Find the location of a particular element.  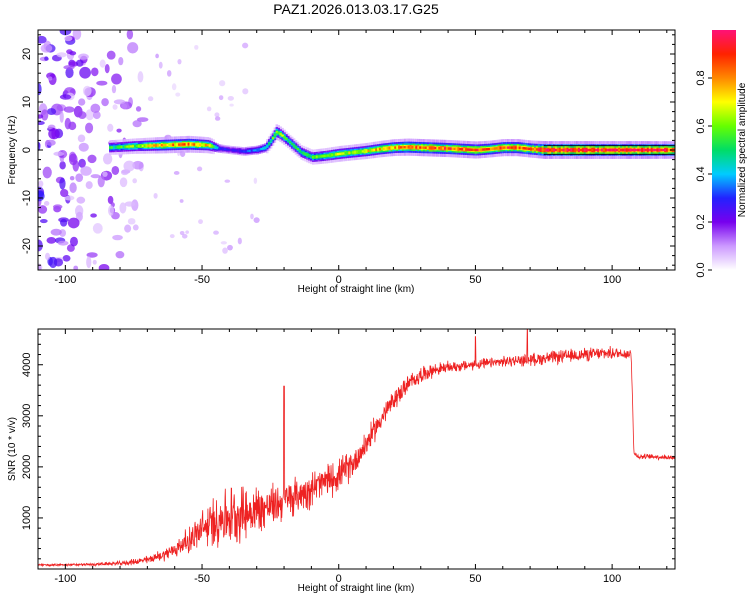

snr-xtick-label: -50 is located at coordinates (202, 579).